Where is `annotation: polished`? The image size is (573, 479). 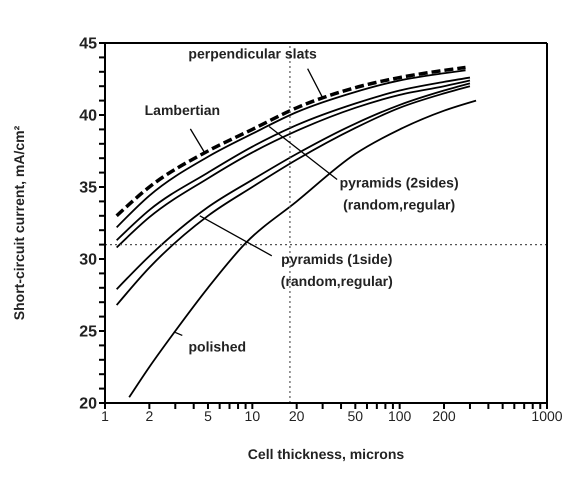 annotation: polished is located at coordinates (217, 346).